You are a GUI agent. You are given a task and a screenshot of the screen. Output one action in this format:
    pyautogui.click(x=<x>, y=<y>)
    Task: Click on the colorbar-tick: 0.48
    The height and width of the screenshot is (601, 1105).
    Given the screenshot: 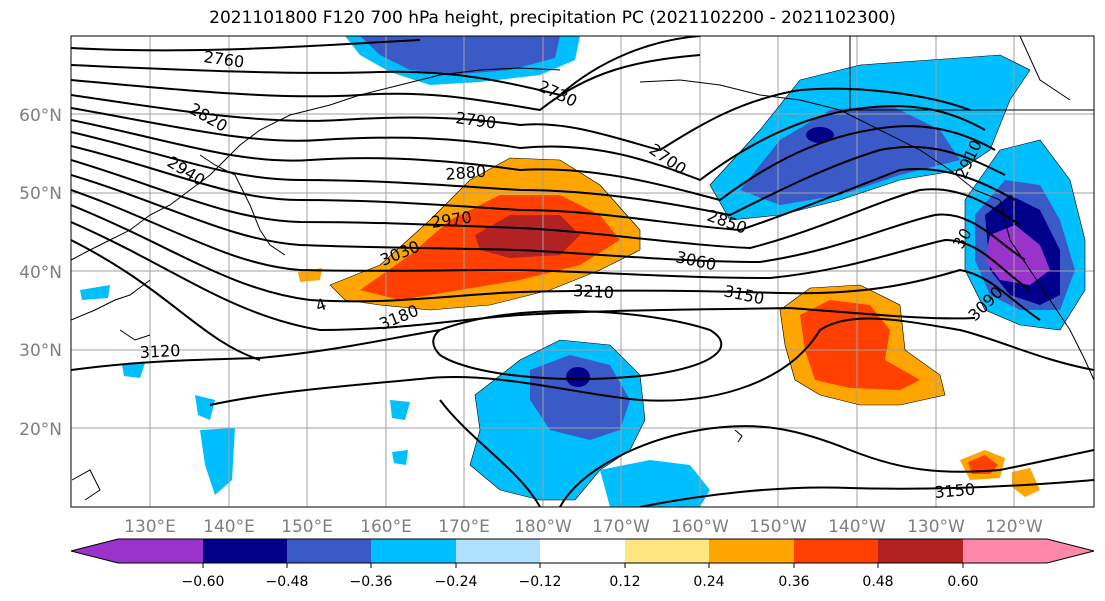 What is the action you would take?
    pyautogui.click(x=877, y=582)
    